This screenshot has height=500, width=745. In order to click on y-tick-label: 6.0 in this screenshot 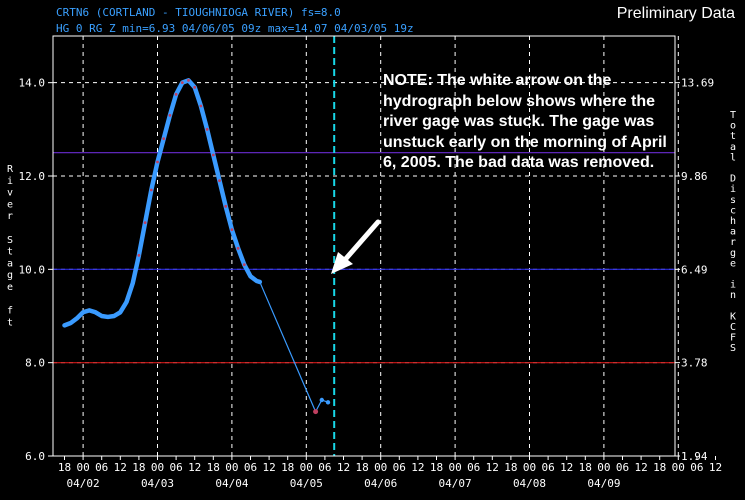, I will do `click(35, 456)`.